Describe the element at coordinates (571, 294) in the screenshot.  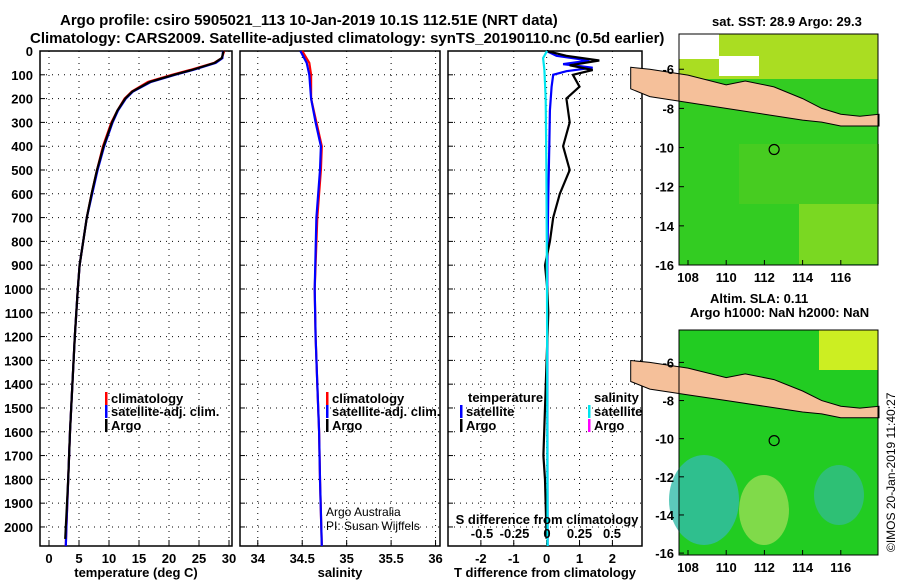
I see `series-line-t-argo` at that location.